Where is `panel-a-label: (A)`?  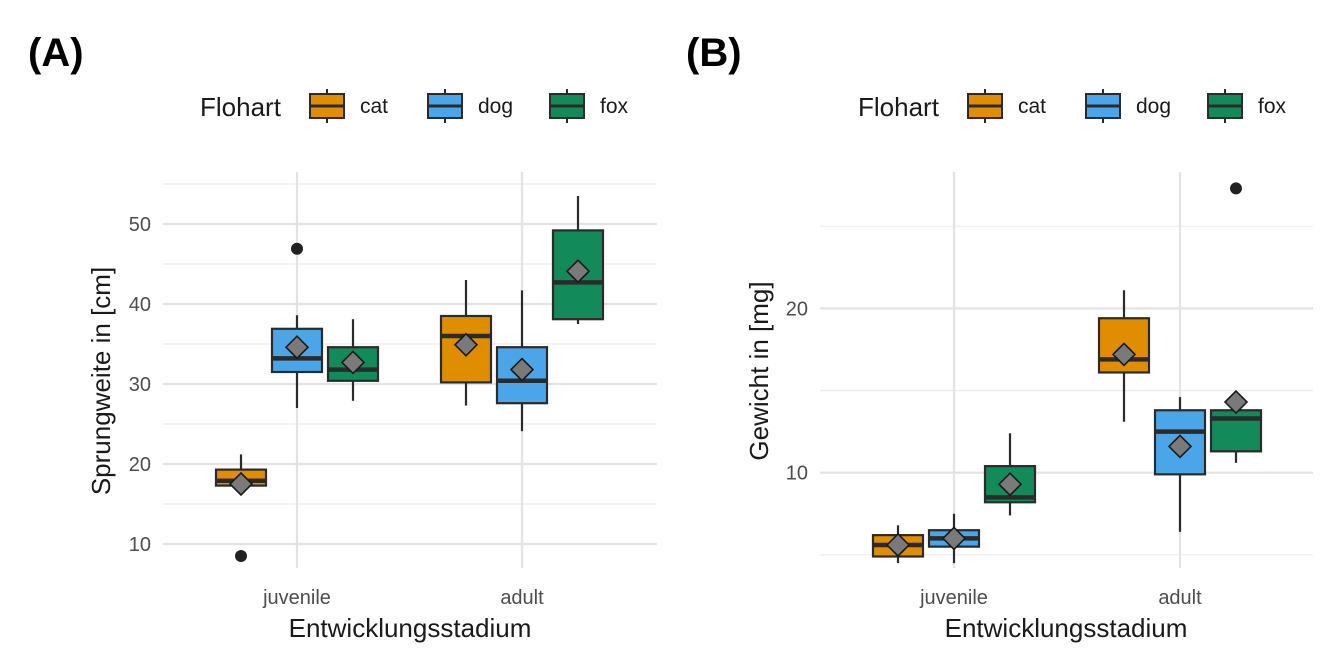
panel-a-label: (A) is located at coordinates (56, 53).